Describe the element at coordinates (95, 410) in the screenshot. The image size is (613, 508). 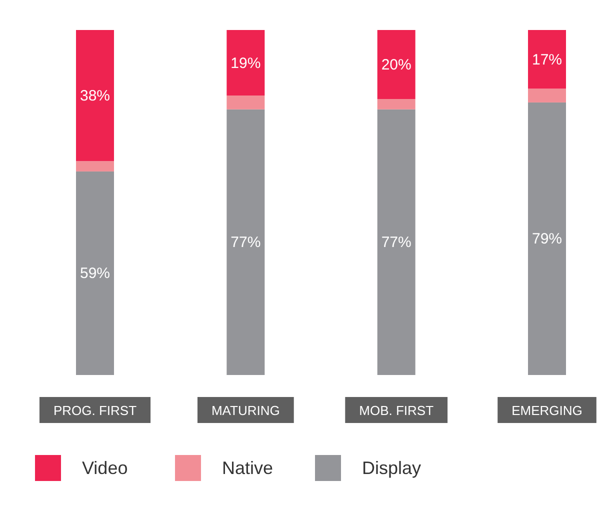
I see `x-tick-label: PROG. FIRST` at that location.